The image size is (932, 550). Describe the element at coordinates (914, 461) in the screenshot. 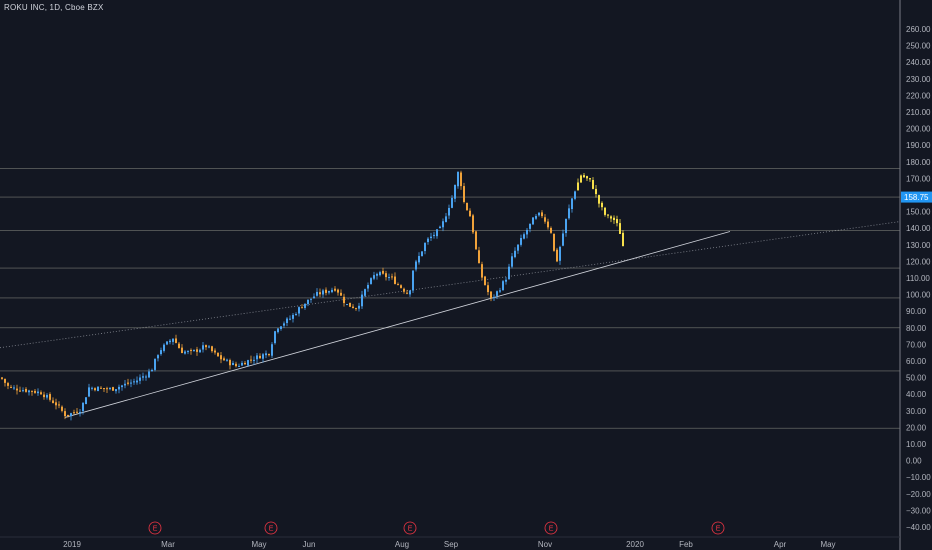

I see `price-tick-label: 0.00` at that location.